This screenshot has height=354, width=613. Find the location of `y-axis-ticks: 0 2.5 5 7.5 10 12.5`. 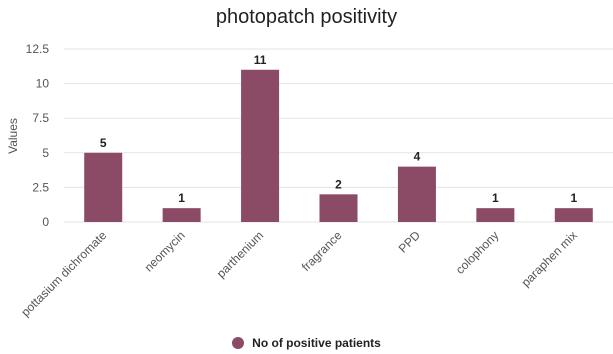

y-axis-ticks: 0 2.5 5 7.5 10 12.5 is located at coordinates (38, 135).